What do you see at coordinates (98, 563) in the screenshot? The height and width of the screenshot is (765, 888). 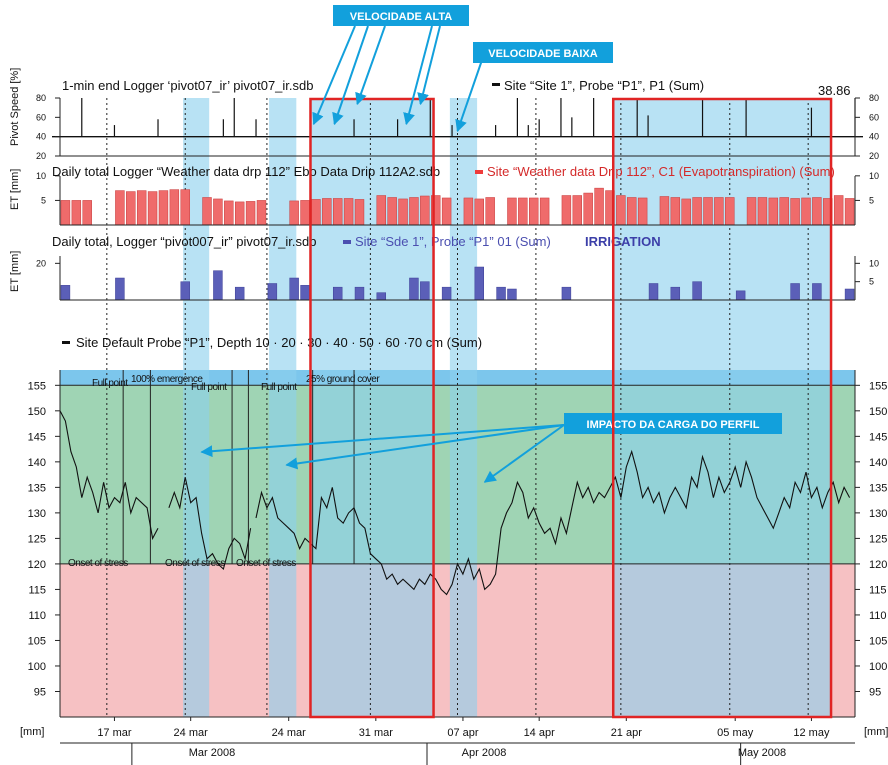 I see `annotation-onset-stress-1: Onset of stress` at bounding box center [98, 563].